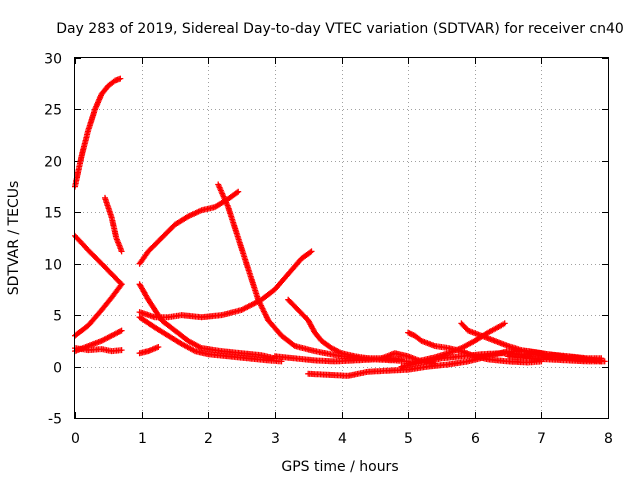 The image size is (640, 480). Describe the element at coordinates (53, 240) in the screenshot. I see `y-tick-labels: -5 0 5 10 15 20 25 30` at that location.